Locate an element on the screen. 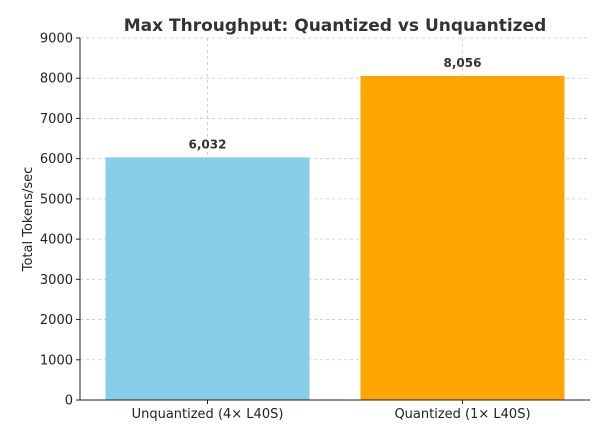 Image resolution: width=600 pixels, height=427 pixels. y-axis-label: Total Tokens/sec is located at coordinates (28, 220).